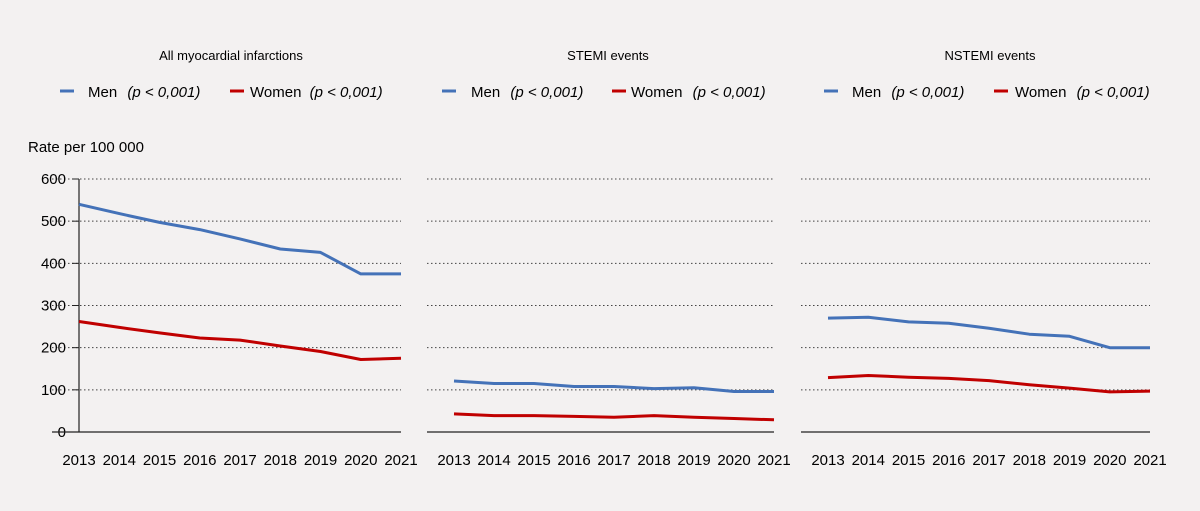  What do you see at coordinates (53, 221) in the screenshot?
I see `y-tick-label: 500` at bounding box center [53, 221].